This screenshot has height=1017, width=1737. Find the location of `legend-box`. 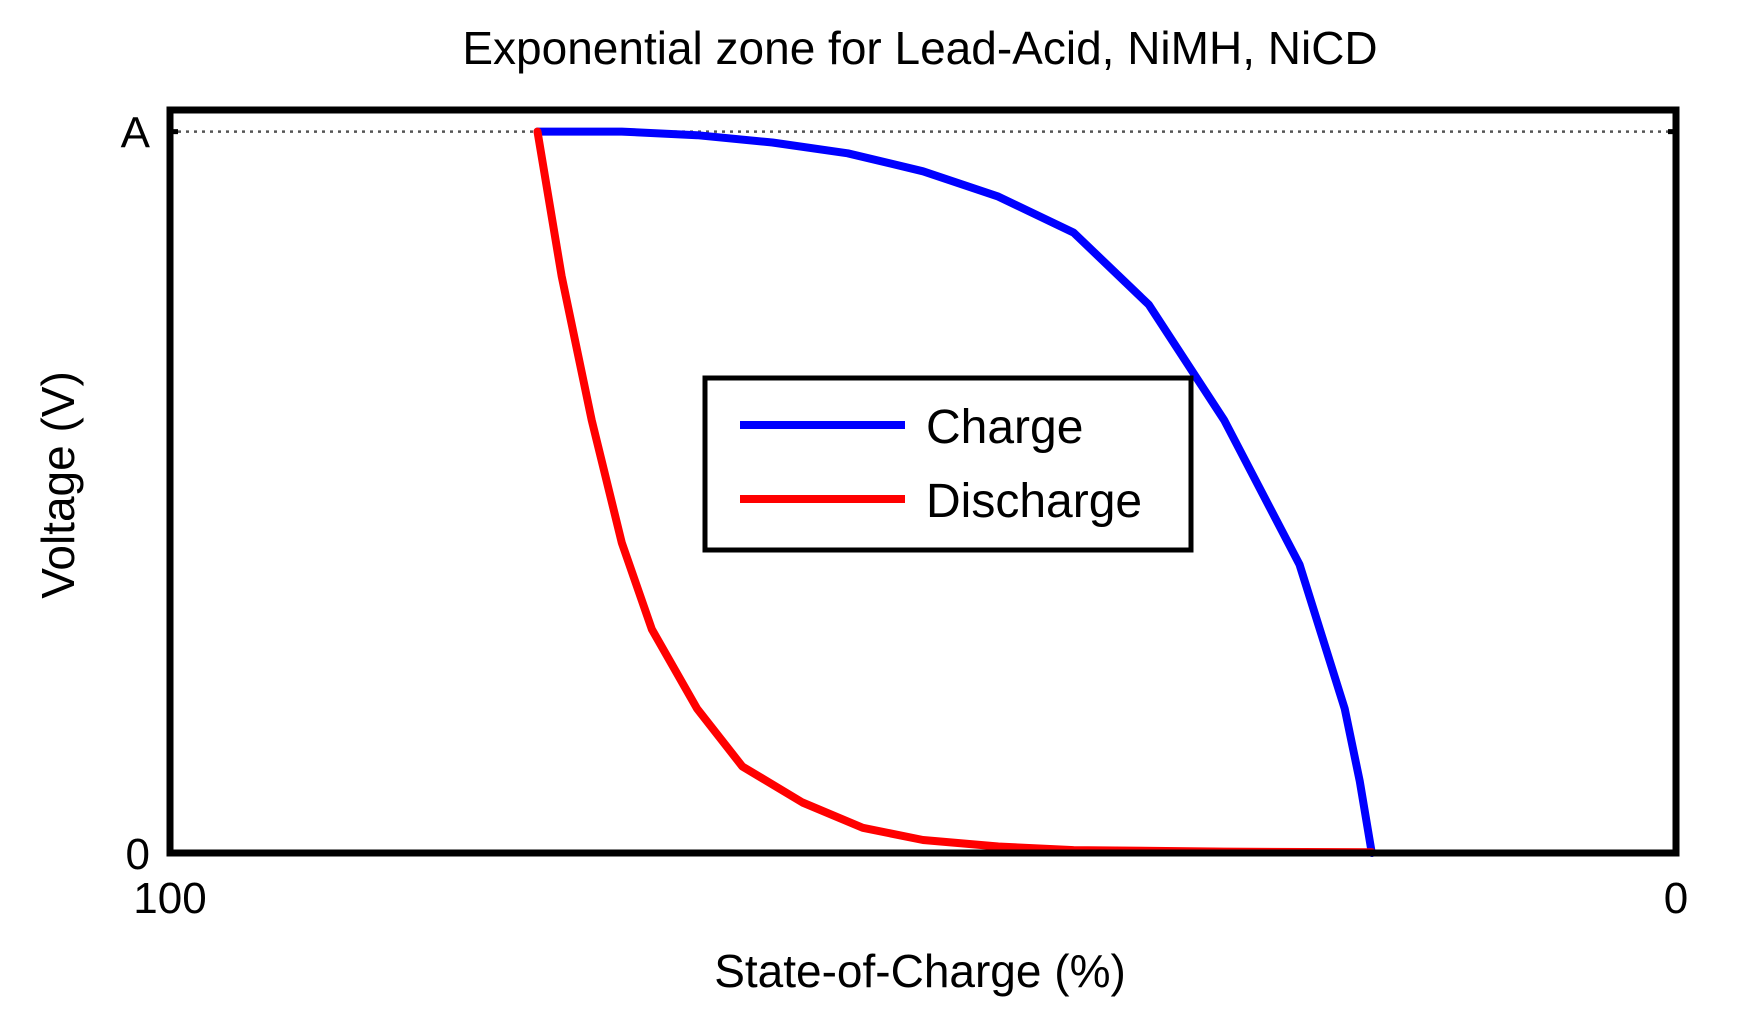

legend-box is located at coordinates (948, 464).